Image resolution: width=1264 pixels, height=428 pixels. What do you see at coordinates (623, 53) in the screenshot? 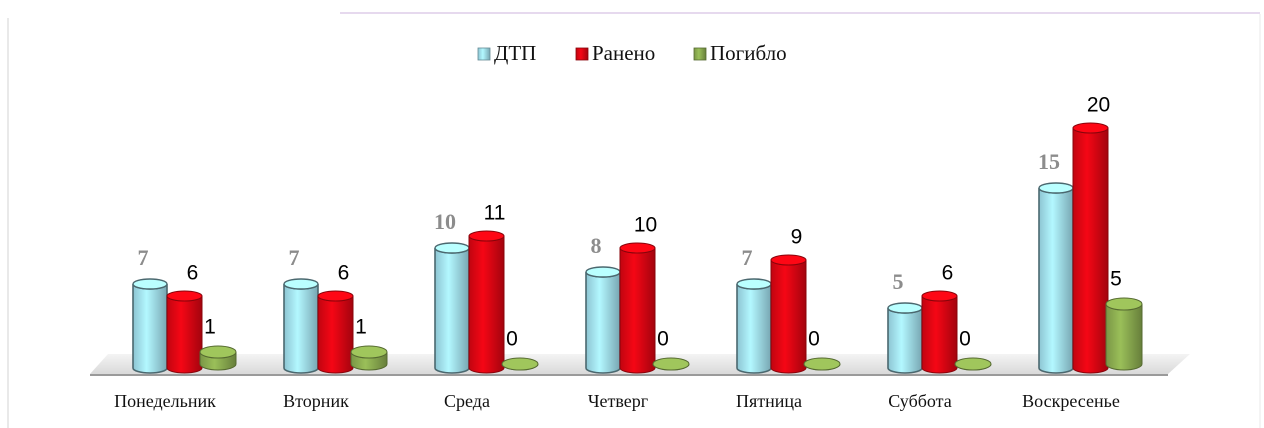
I see `legend-label: Ранено` at bounding box center [623, 53].